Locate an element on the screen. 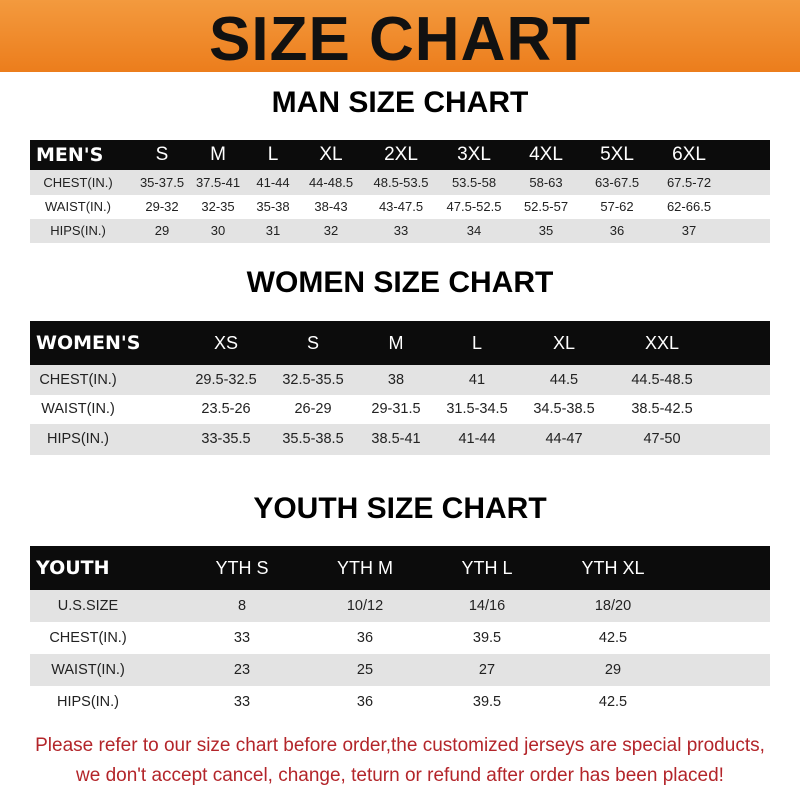  table-cell: 29-31.5 is located at coordinates (396, 409).